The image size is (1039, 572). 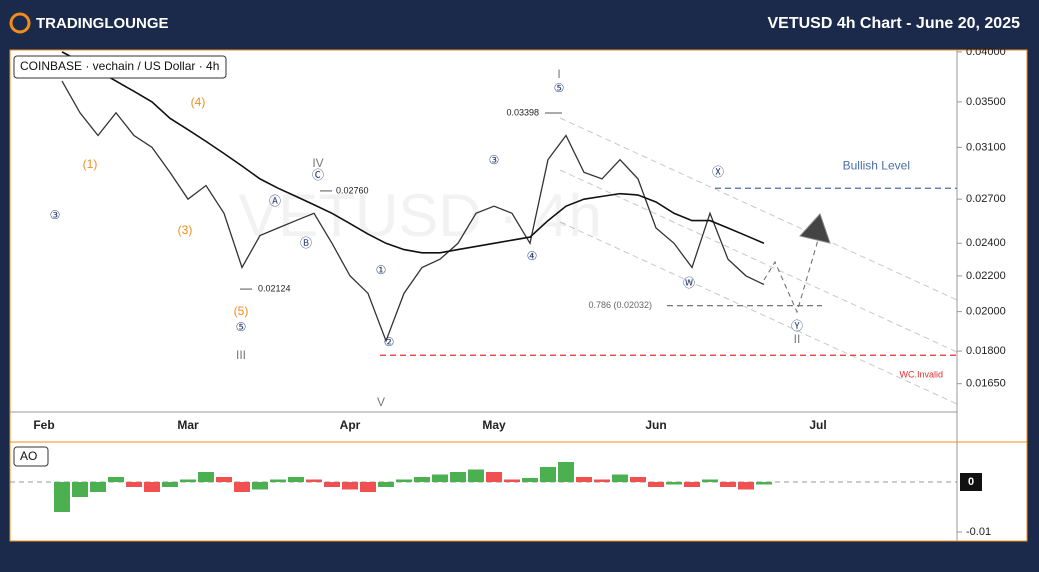 I want to click on brand: TRADINGLOUNGE, so click(x=102, y=23).